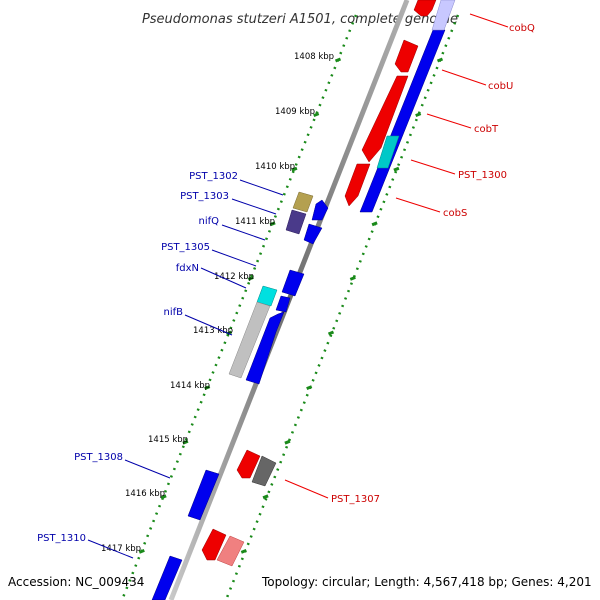 The width and height of the screenshot is (600, 600). Describe the element at coordinates (121, 549) in the screenshot. I see `tick-label-1417: 1417 kbp` at that location.